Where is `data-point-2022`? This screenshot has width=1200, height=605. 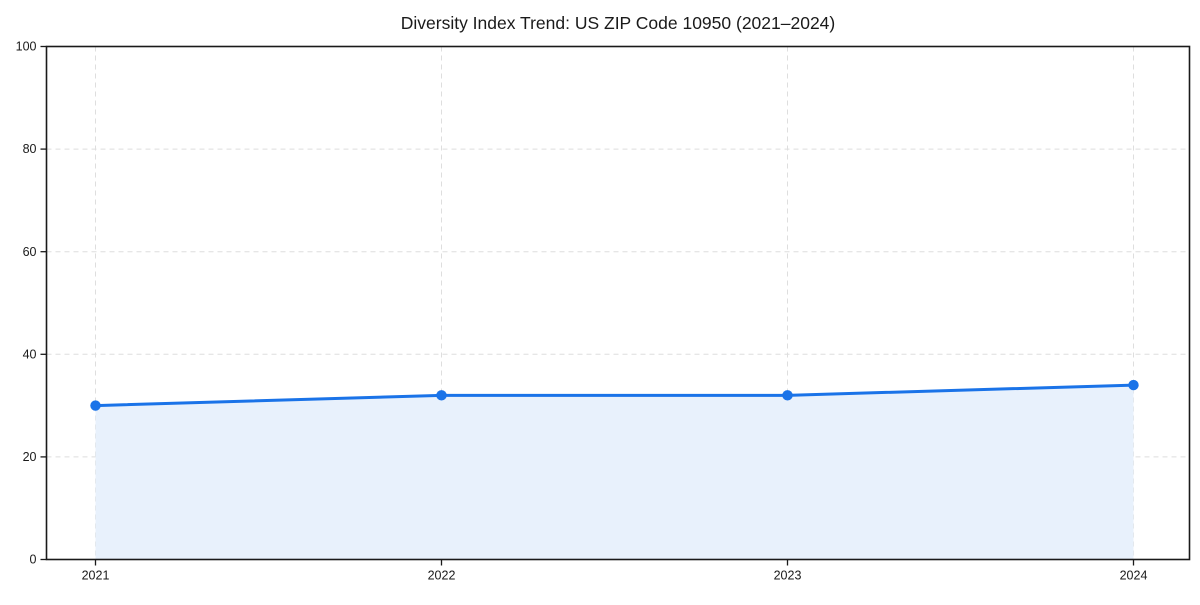 data-point-2022 is located at coordinates (441, 395).